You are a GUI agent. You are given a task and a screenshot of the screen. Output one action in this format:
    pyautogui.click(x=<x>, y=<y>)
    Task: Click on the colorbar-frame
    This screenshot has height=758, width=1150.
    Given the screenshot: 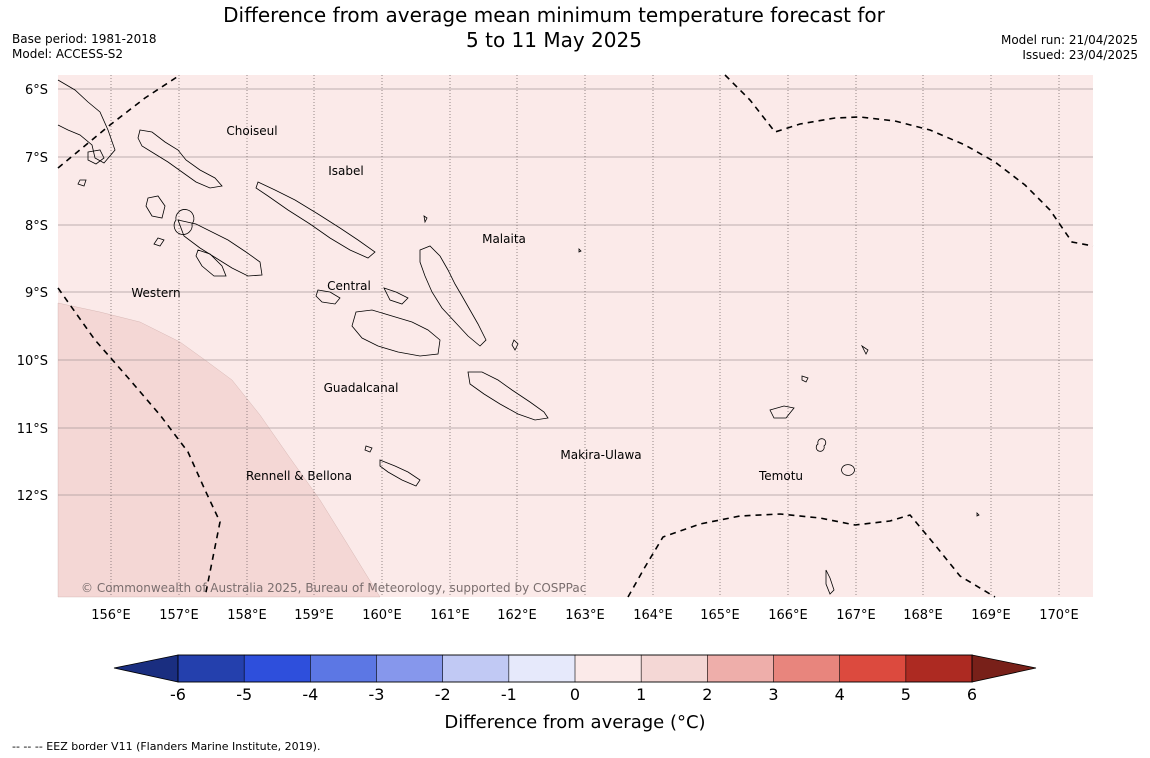 What is the action you would take?
    pyautogui.click(x=575, y=668)
    